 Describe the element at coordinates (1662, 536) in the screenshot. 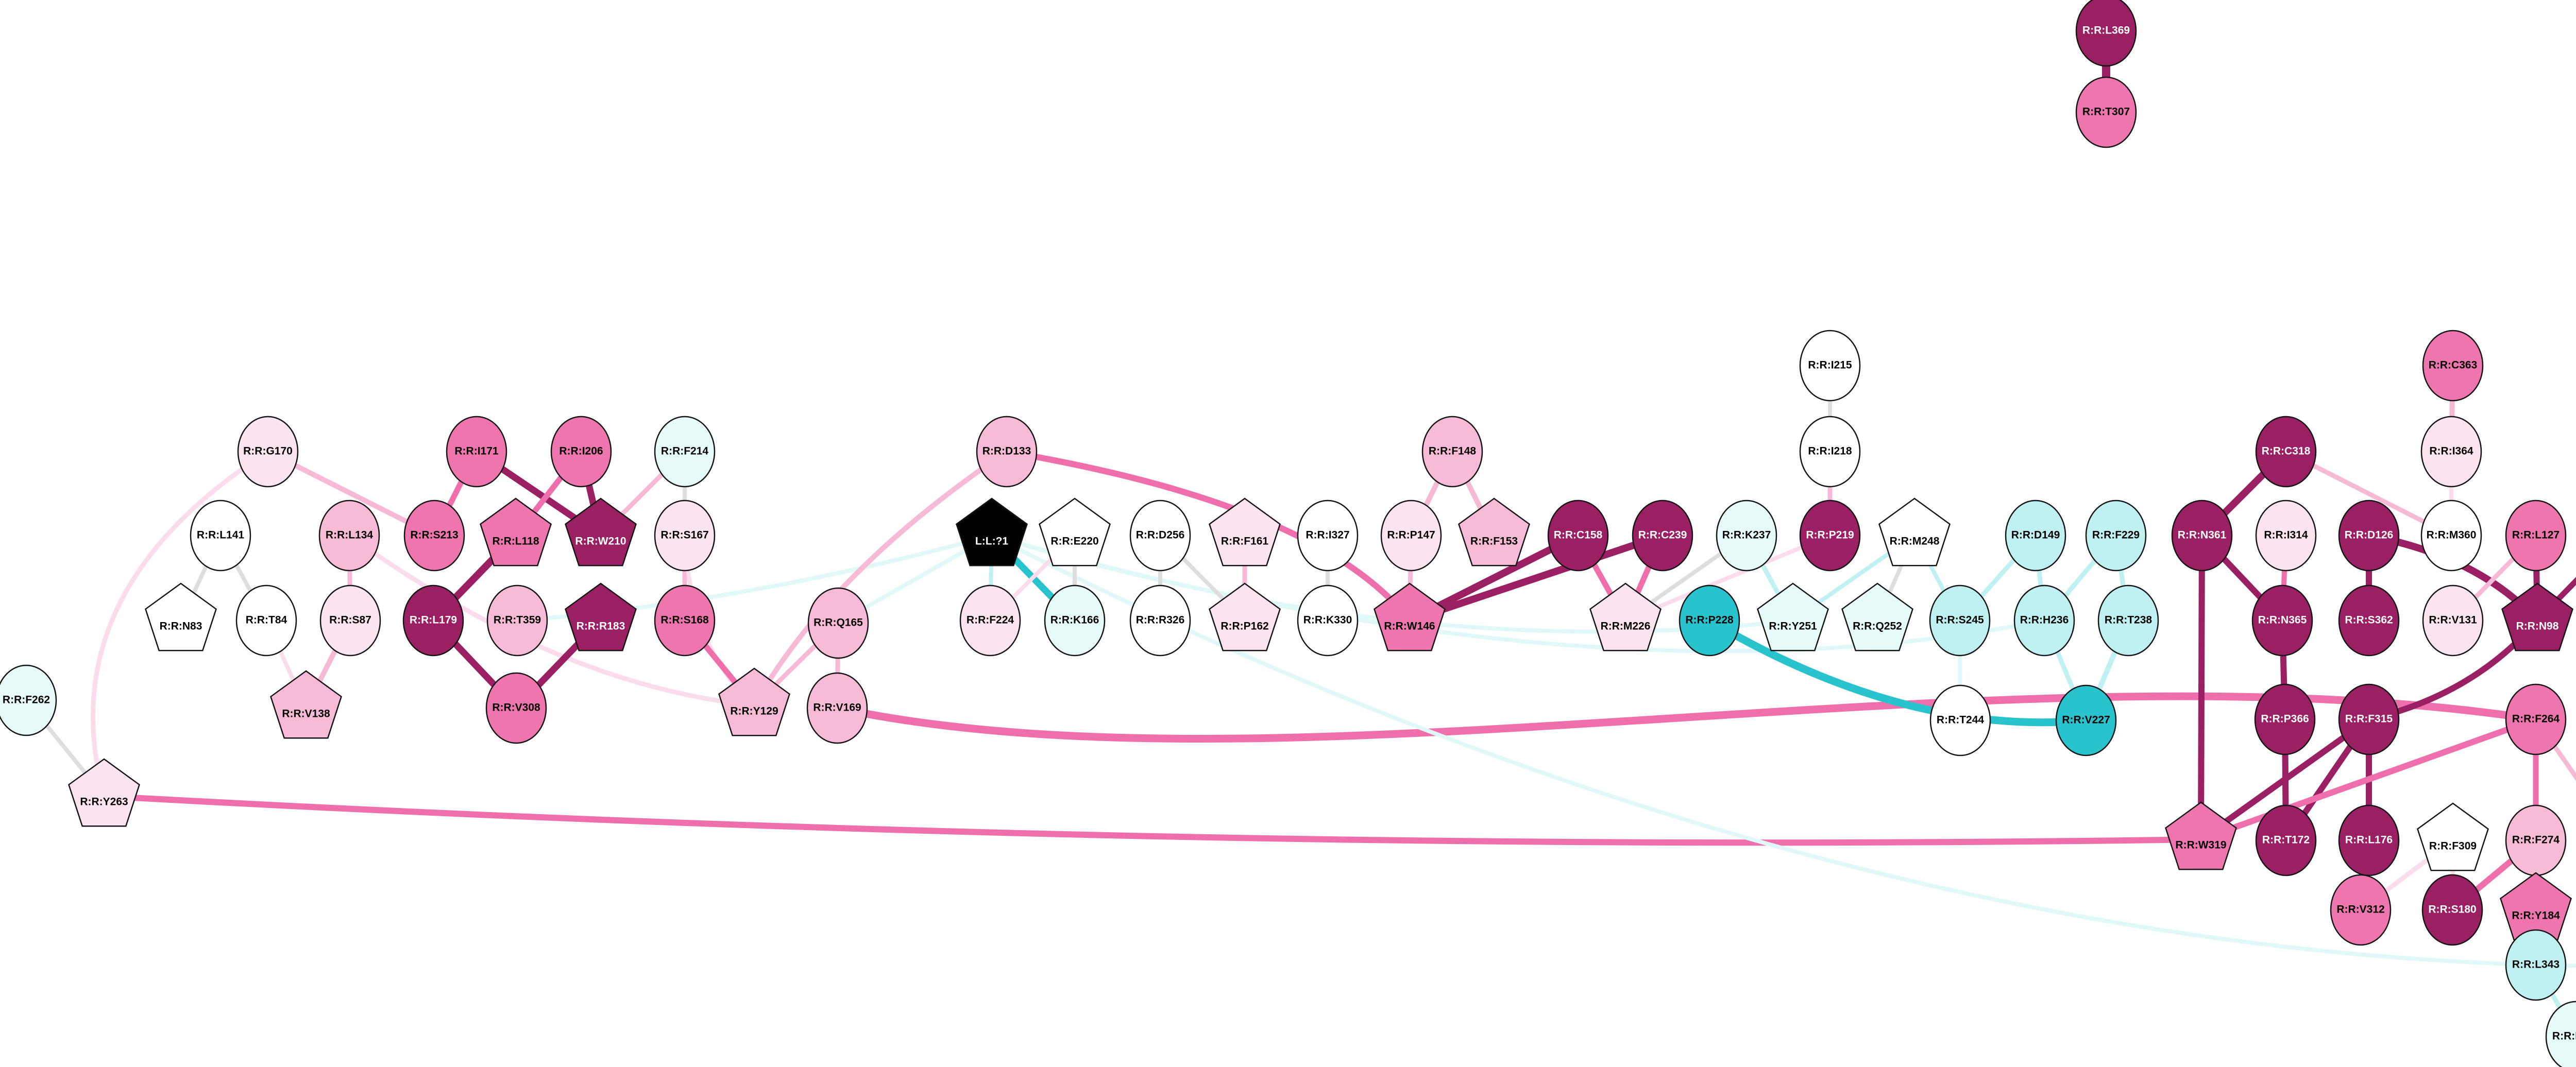

I see `node-C239: R:R:C239` at that location.